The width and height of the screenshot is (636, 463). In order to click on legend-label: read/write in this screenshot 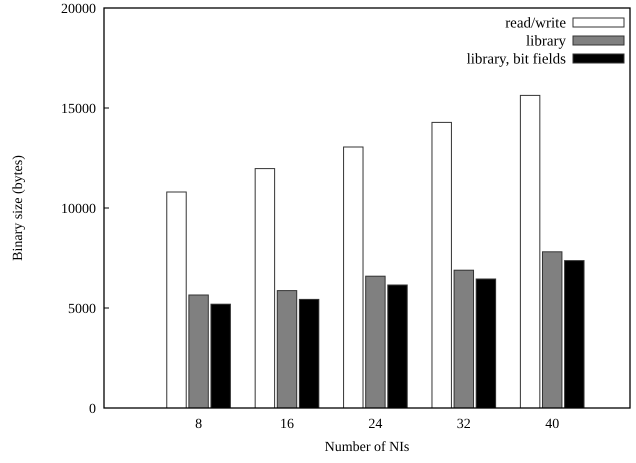, I will do `click(535, 23)`.